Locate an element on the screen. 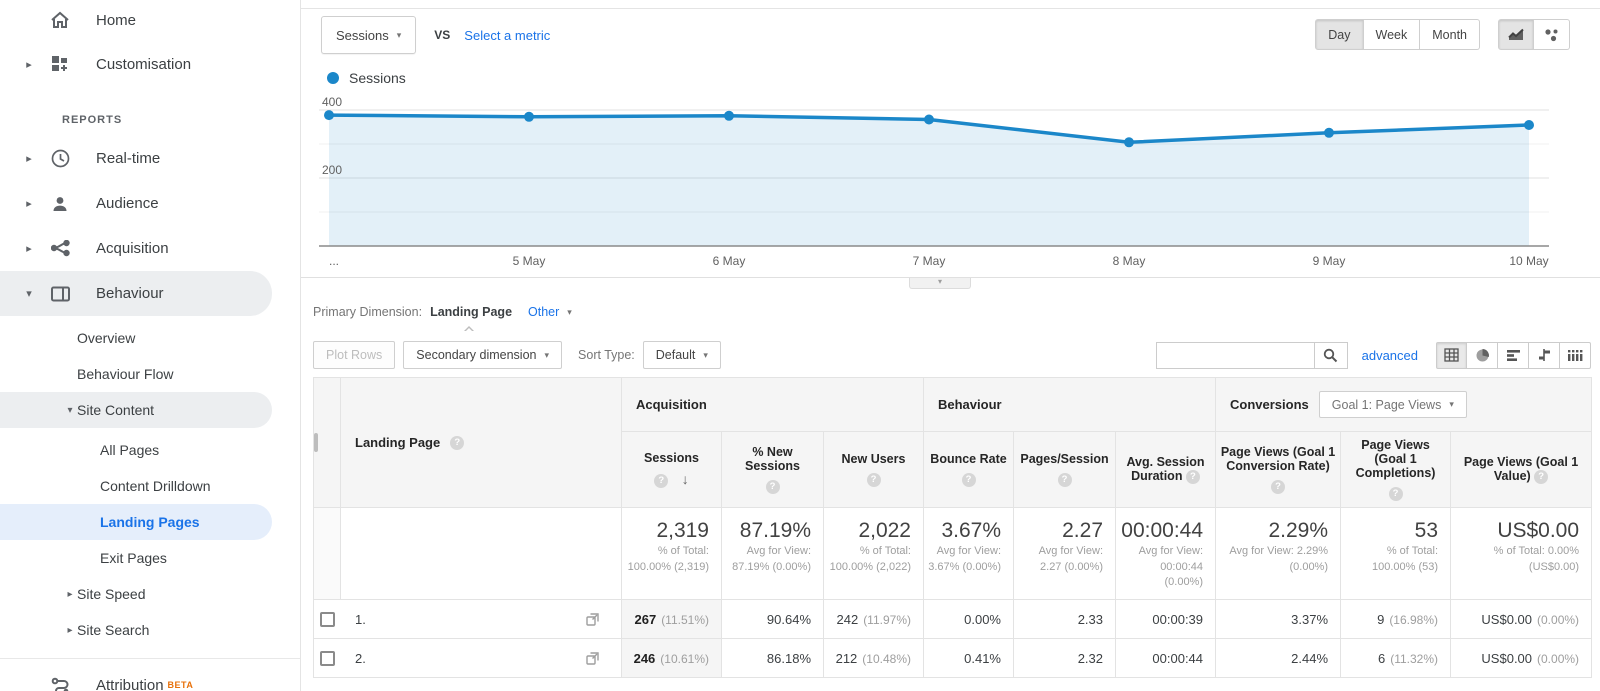 The image size is (1600, 691). sidebar-item-behaviour: ▾ Behaviour is located at coordinates (136, 293).